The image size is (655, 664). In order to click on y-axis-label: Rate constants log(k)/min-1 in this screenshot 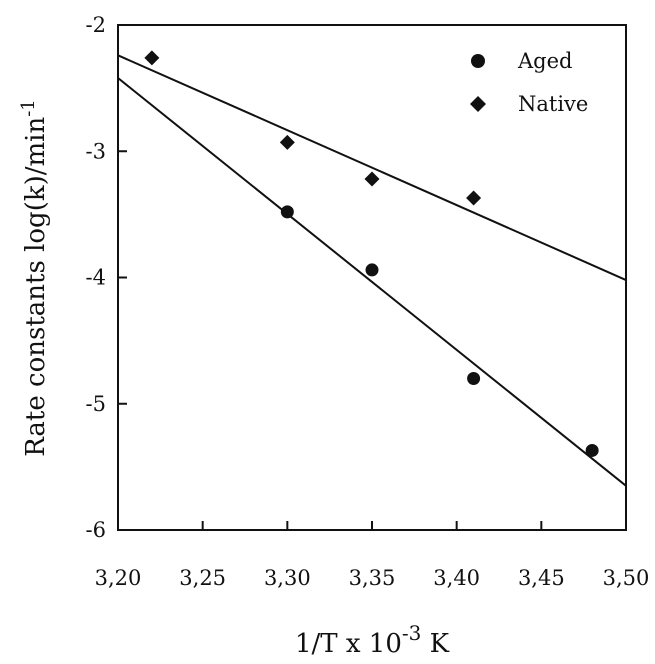, I will do `click(34, 278)`.